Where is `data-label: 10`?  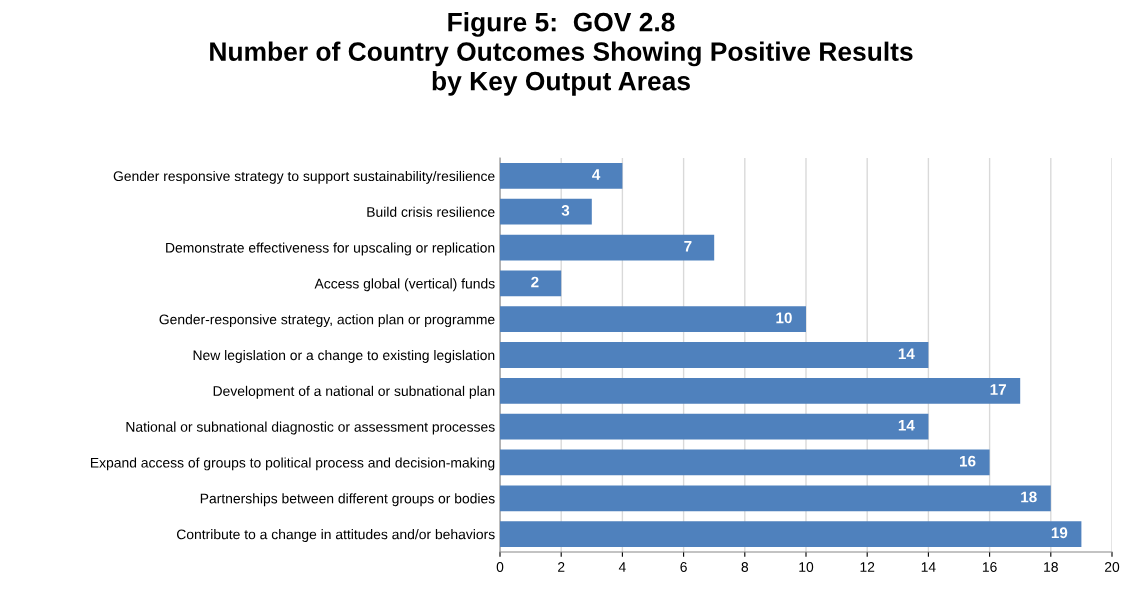 data-label: 10 is located at coordinates (784, 318).